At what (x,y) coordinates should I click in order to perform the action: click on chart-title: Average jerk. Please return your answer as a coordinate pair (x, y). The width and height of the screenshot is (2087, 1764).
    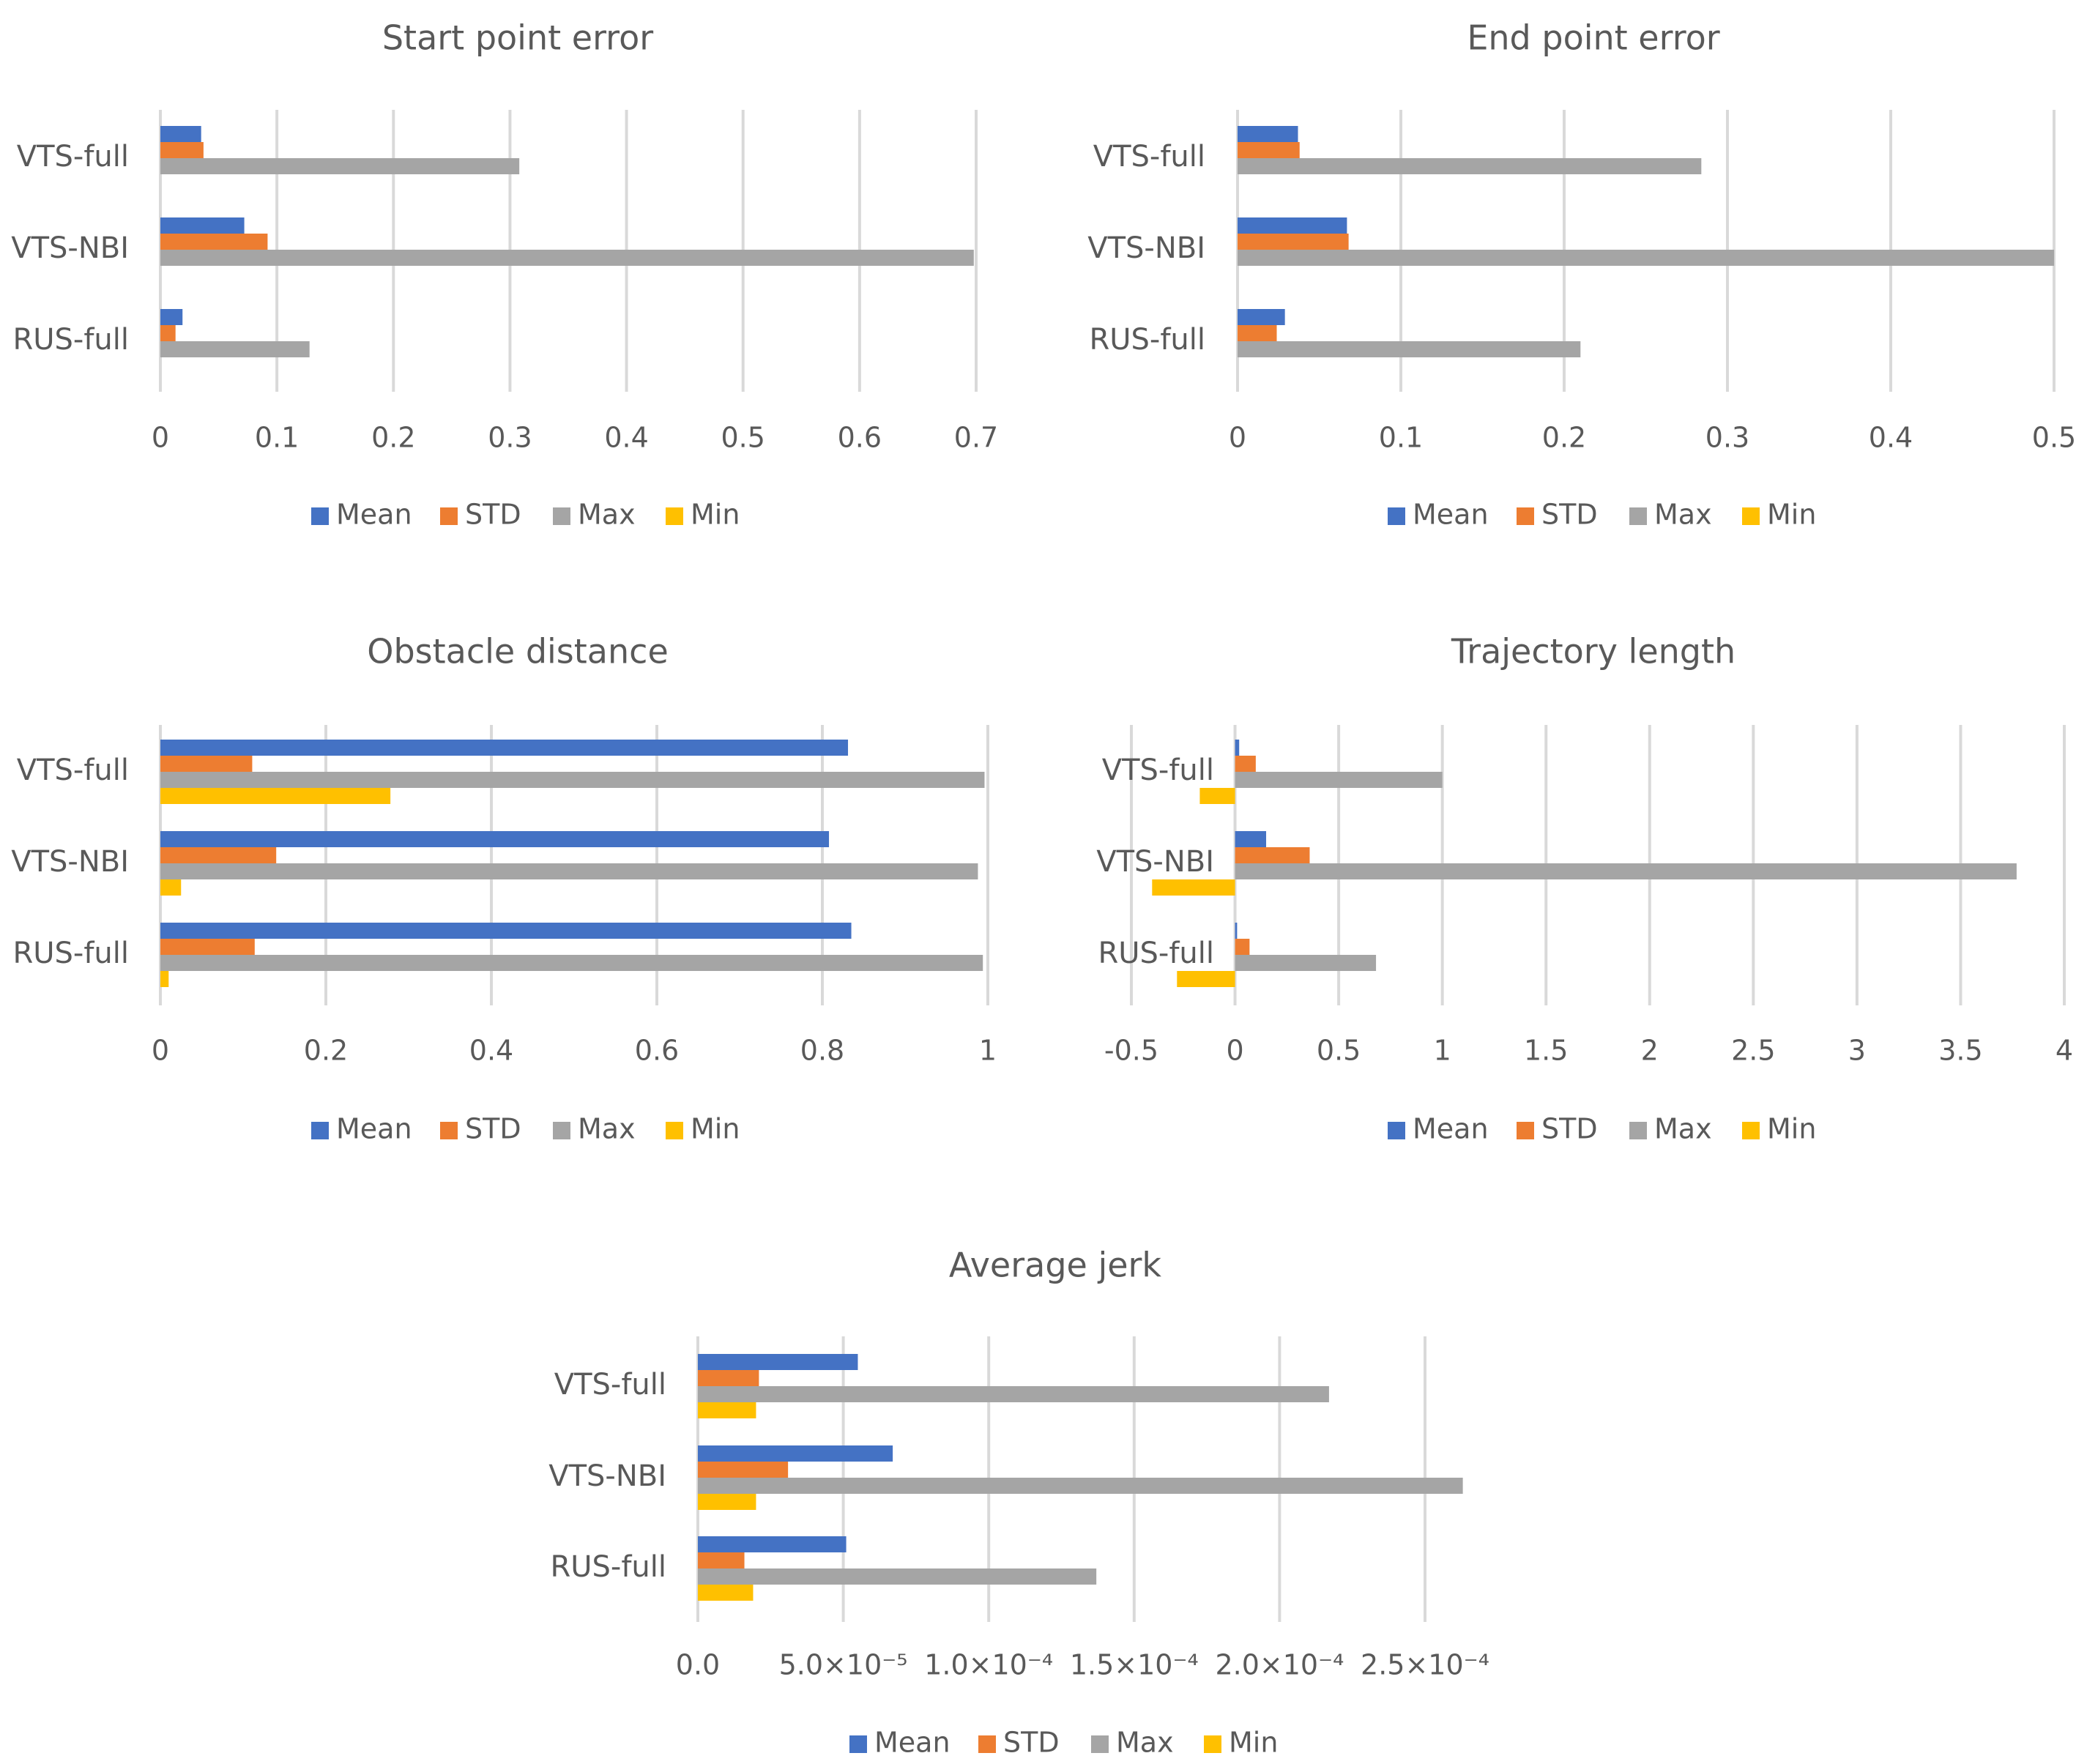
    Looking at the image, I should click on (1055, 1265).